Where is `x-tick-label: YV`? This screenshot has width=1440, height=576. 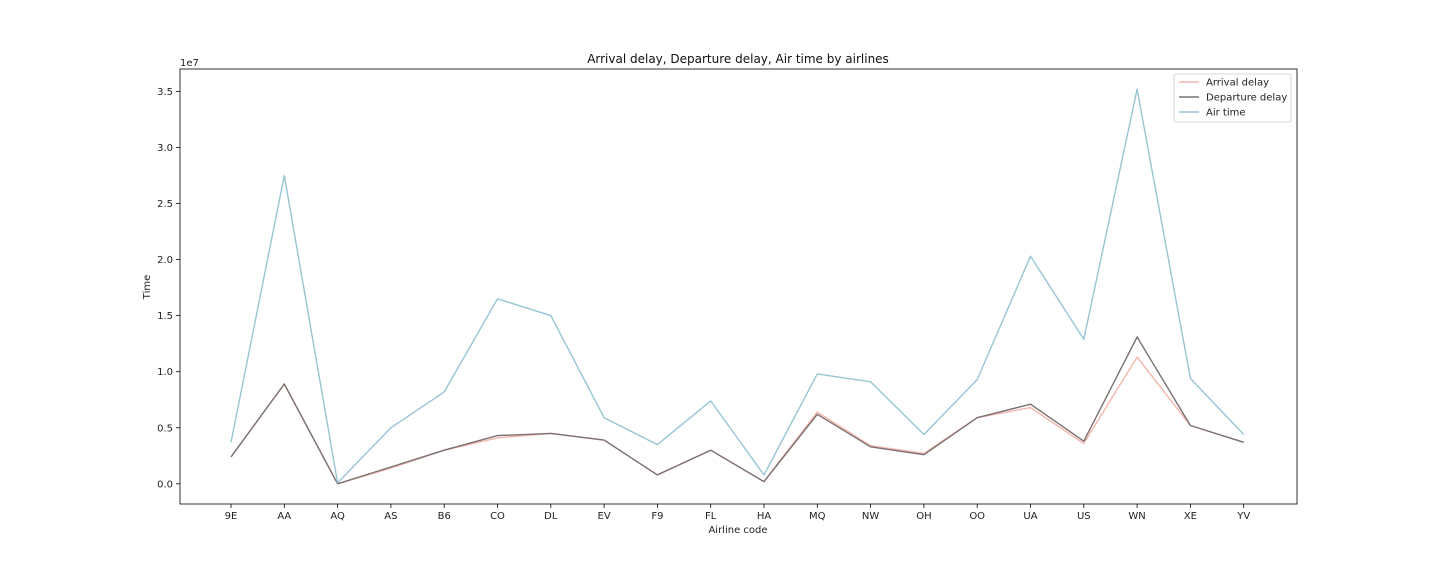 x-tick-label: YV is located at coordinates (1243, 516).